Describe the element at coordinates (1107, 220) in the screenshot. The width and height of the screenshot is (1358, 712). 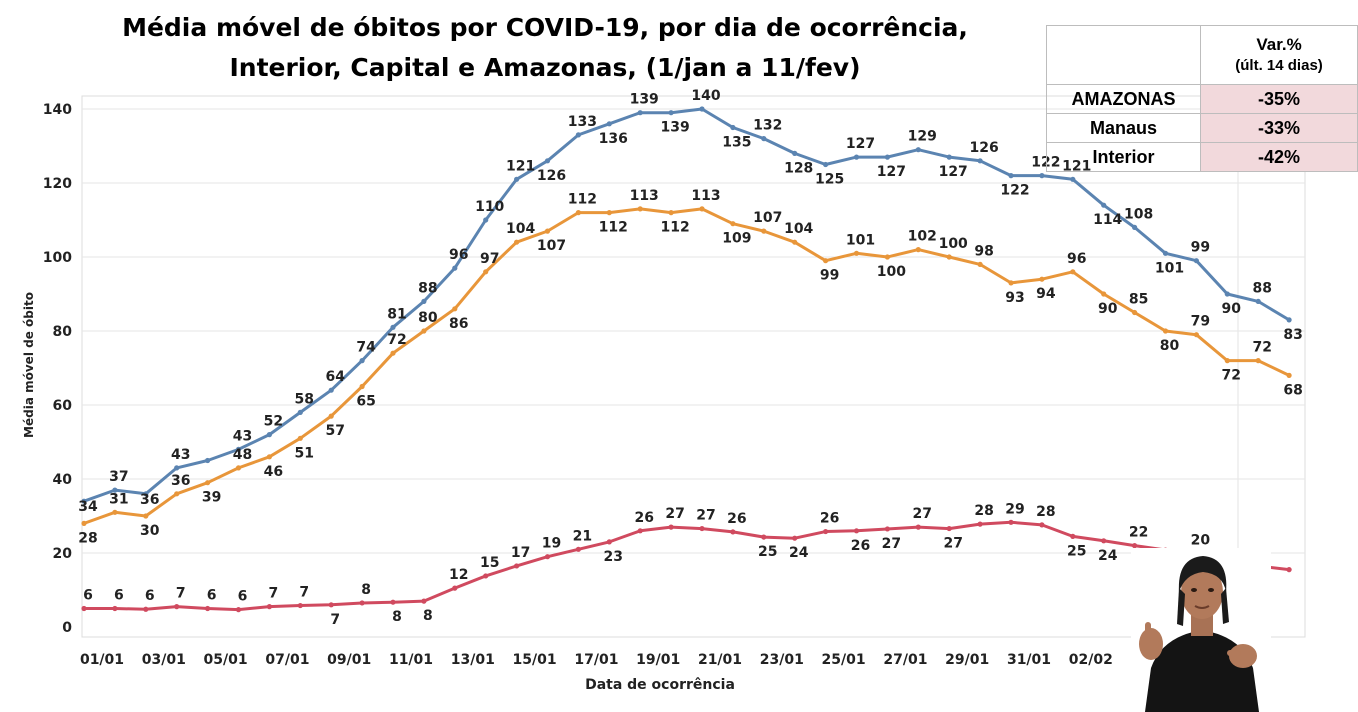
I see `data-label-amazonas: 114` at that location.